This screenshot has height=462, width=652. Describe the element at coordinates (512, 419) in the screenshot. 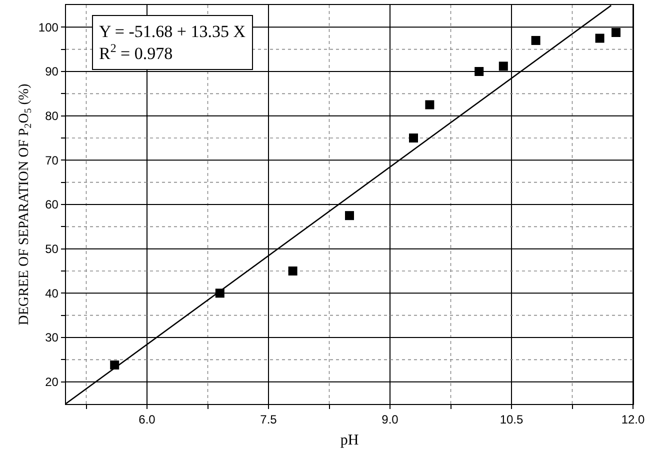

I see `x-tick-label: 10.5` at that location.